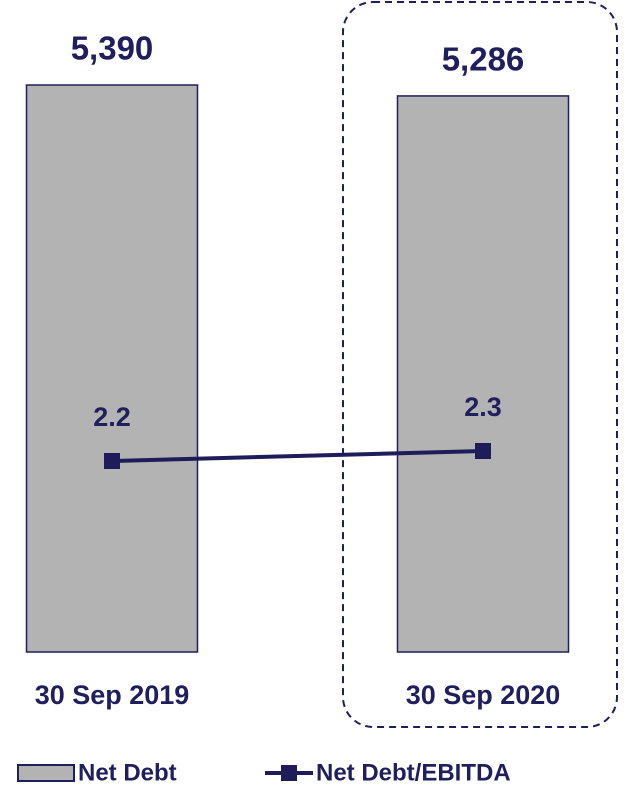 This screenshot has height=788, width=626. What do you see at coordinates (112, 417) in the screenshot?
I see `line-value-label: 2.2` at bounding box center [112, 417].